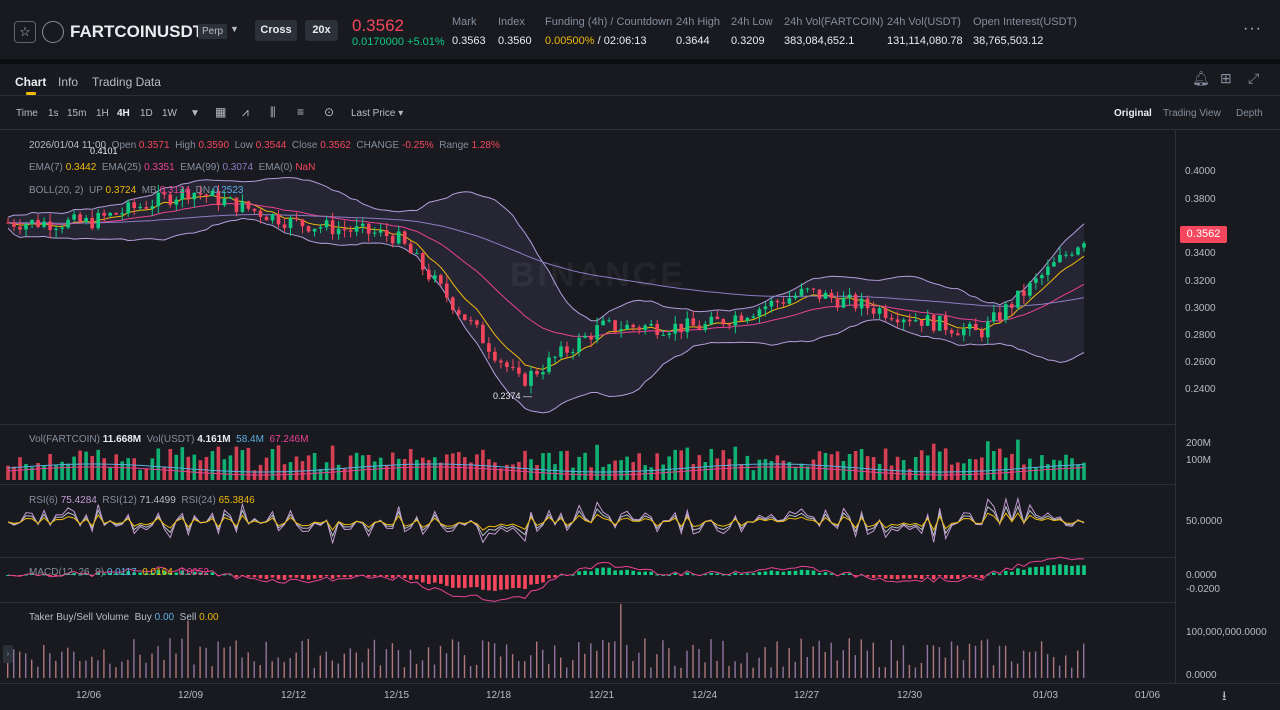  What do you see at coordinates (1201, 78) in the screenshot?
I see `bell-icon: 🔔︎` at bounding box center [1201, 78].